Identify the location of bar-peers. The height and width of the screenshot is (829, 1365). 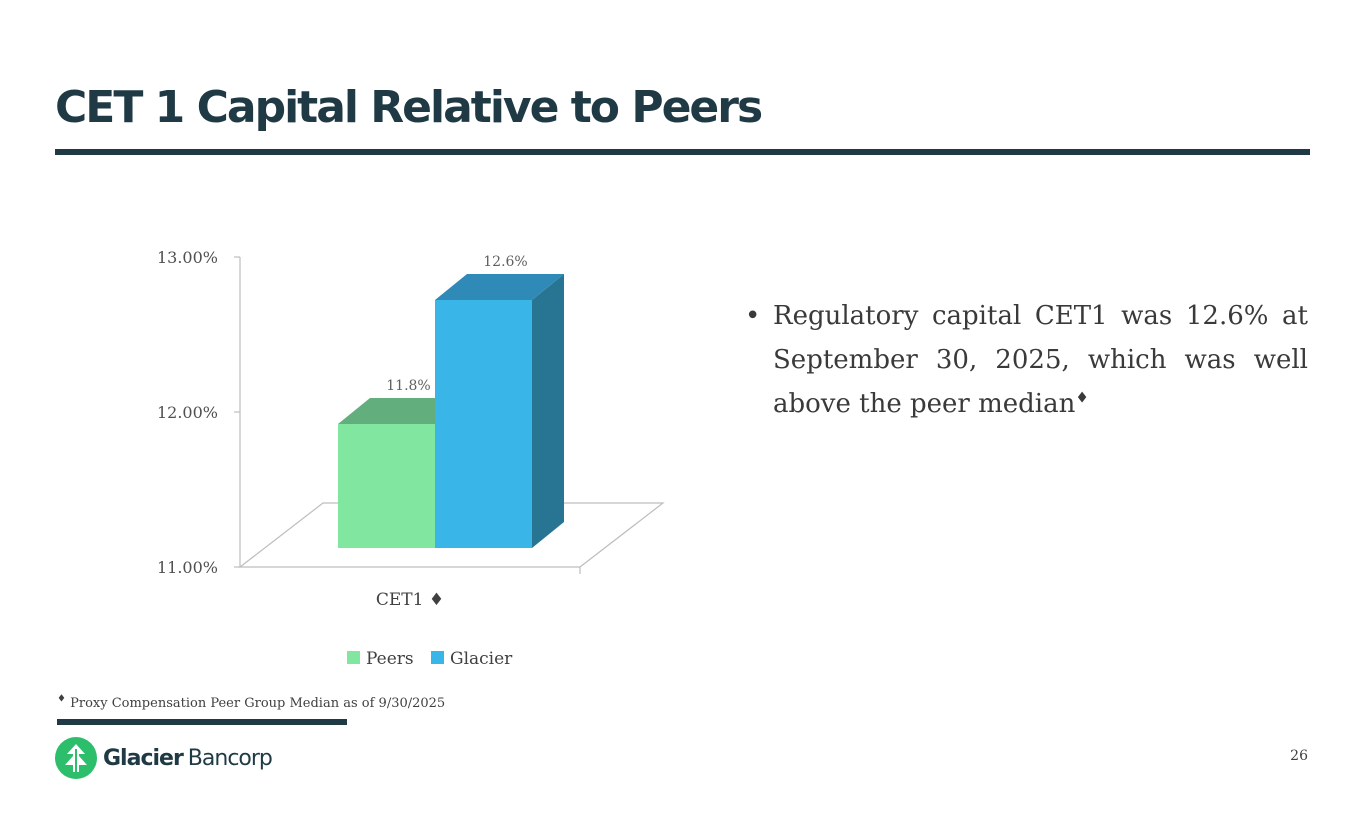
(386, 486).